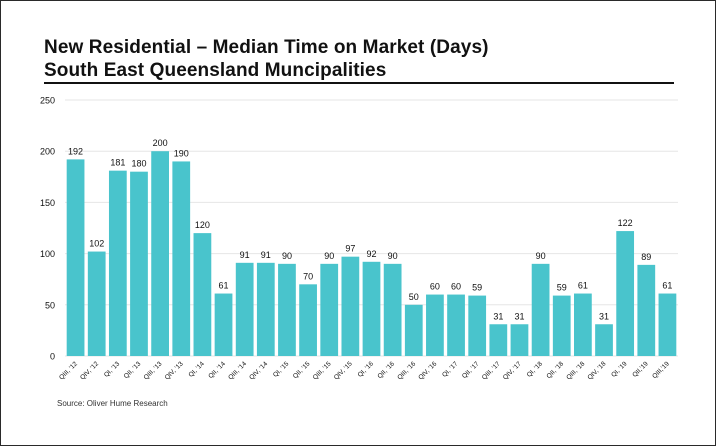 This screenshot has width=716, height=446. What do you see at coordinates (308, 276) in the screenshot?
I see `data-label: 70` at bounding box center [308, 276].